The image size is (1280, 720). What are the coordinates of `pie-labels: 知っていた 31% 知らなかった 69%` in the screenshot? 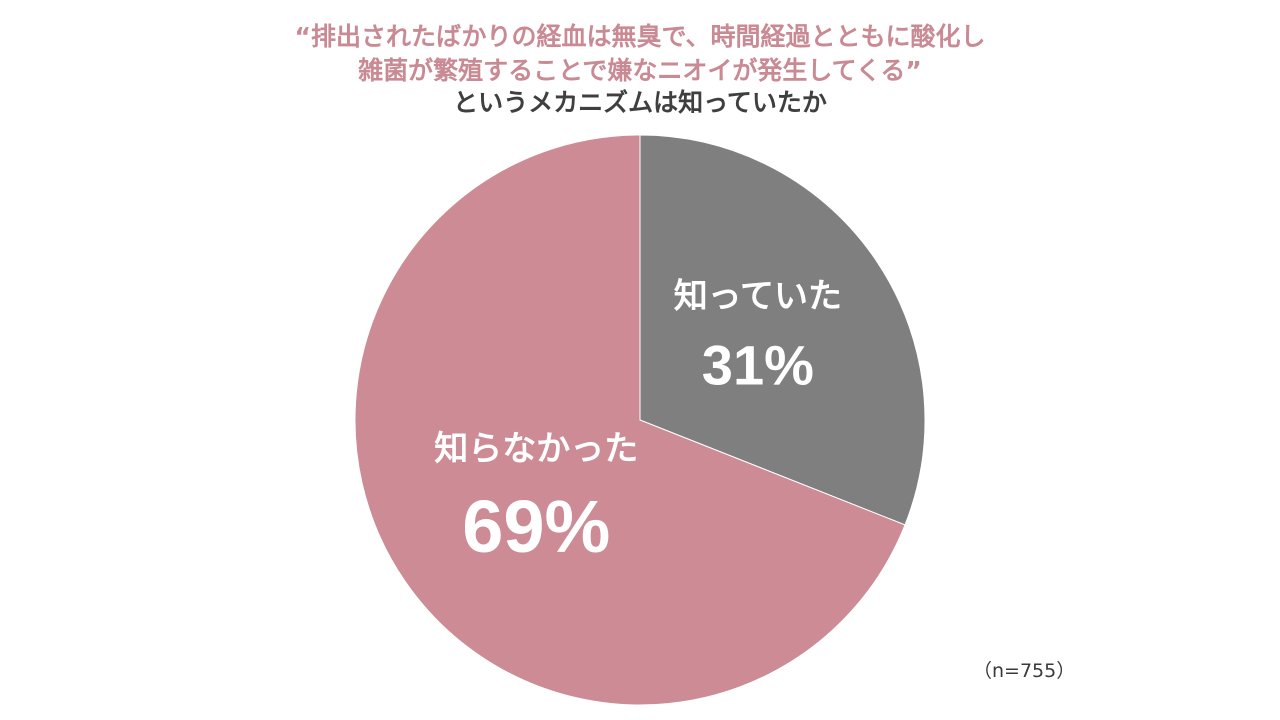 It's located at (638, 422).